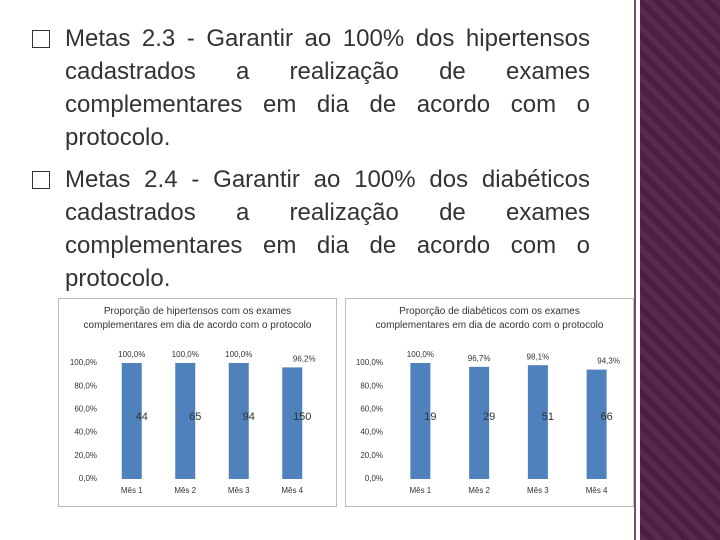  I want to click on count-label: 51, so click(548, 417).